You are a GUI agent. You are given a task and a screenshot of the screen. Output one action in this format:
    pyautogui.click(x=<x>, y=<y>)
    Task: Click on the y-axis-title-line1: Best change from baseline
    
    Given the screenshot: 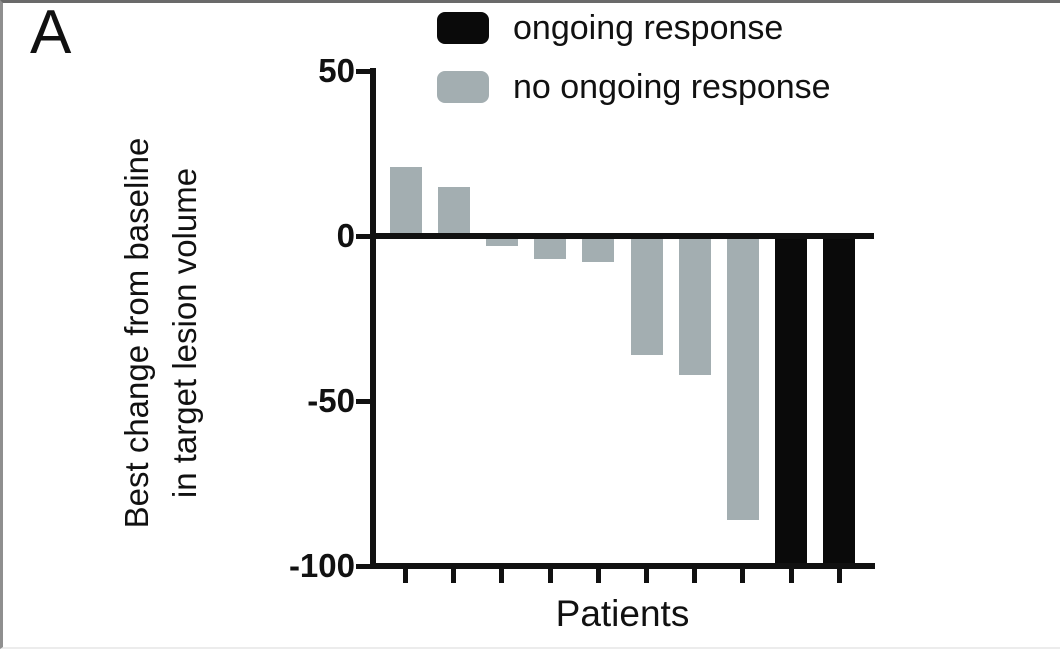 What is the action you would take?
    pyautogui.click(x=136, y=333)
    